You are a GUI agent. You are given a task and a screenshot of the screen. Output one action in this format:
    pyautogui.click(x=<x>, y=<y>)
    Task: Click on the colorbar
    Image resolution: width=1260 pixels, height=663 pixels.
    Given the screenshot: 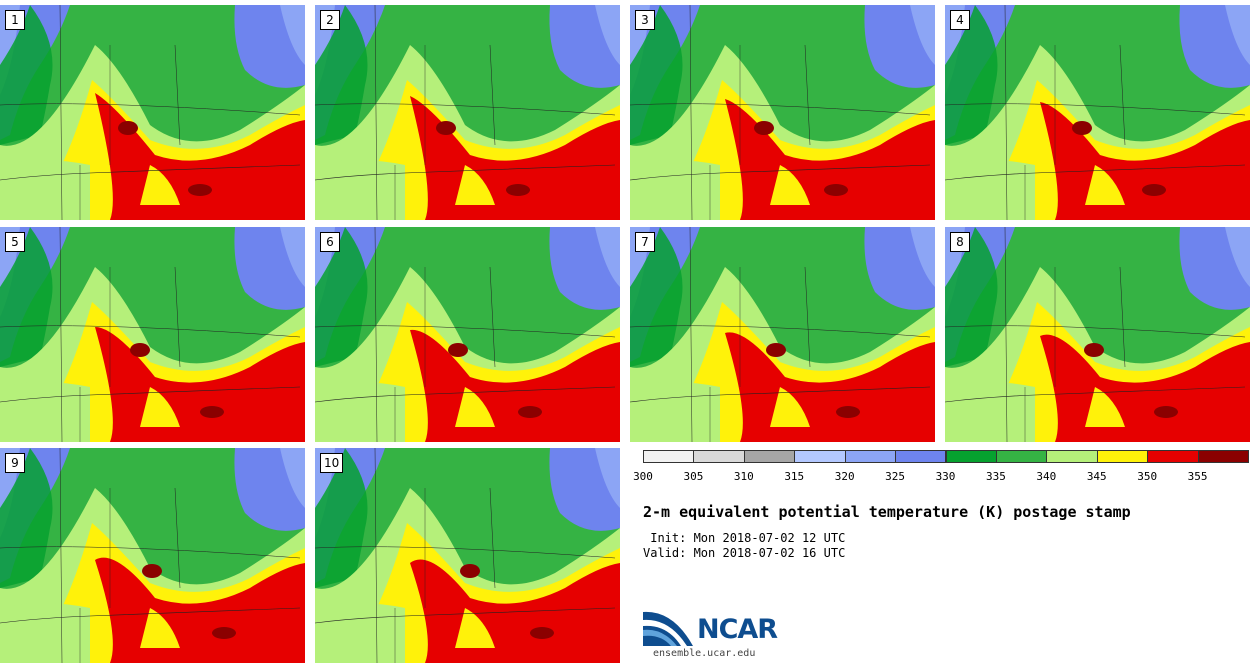 What is the action you would take?
    pyautogui.click(x=946, y=457)
    